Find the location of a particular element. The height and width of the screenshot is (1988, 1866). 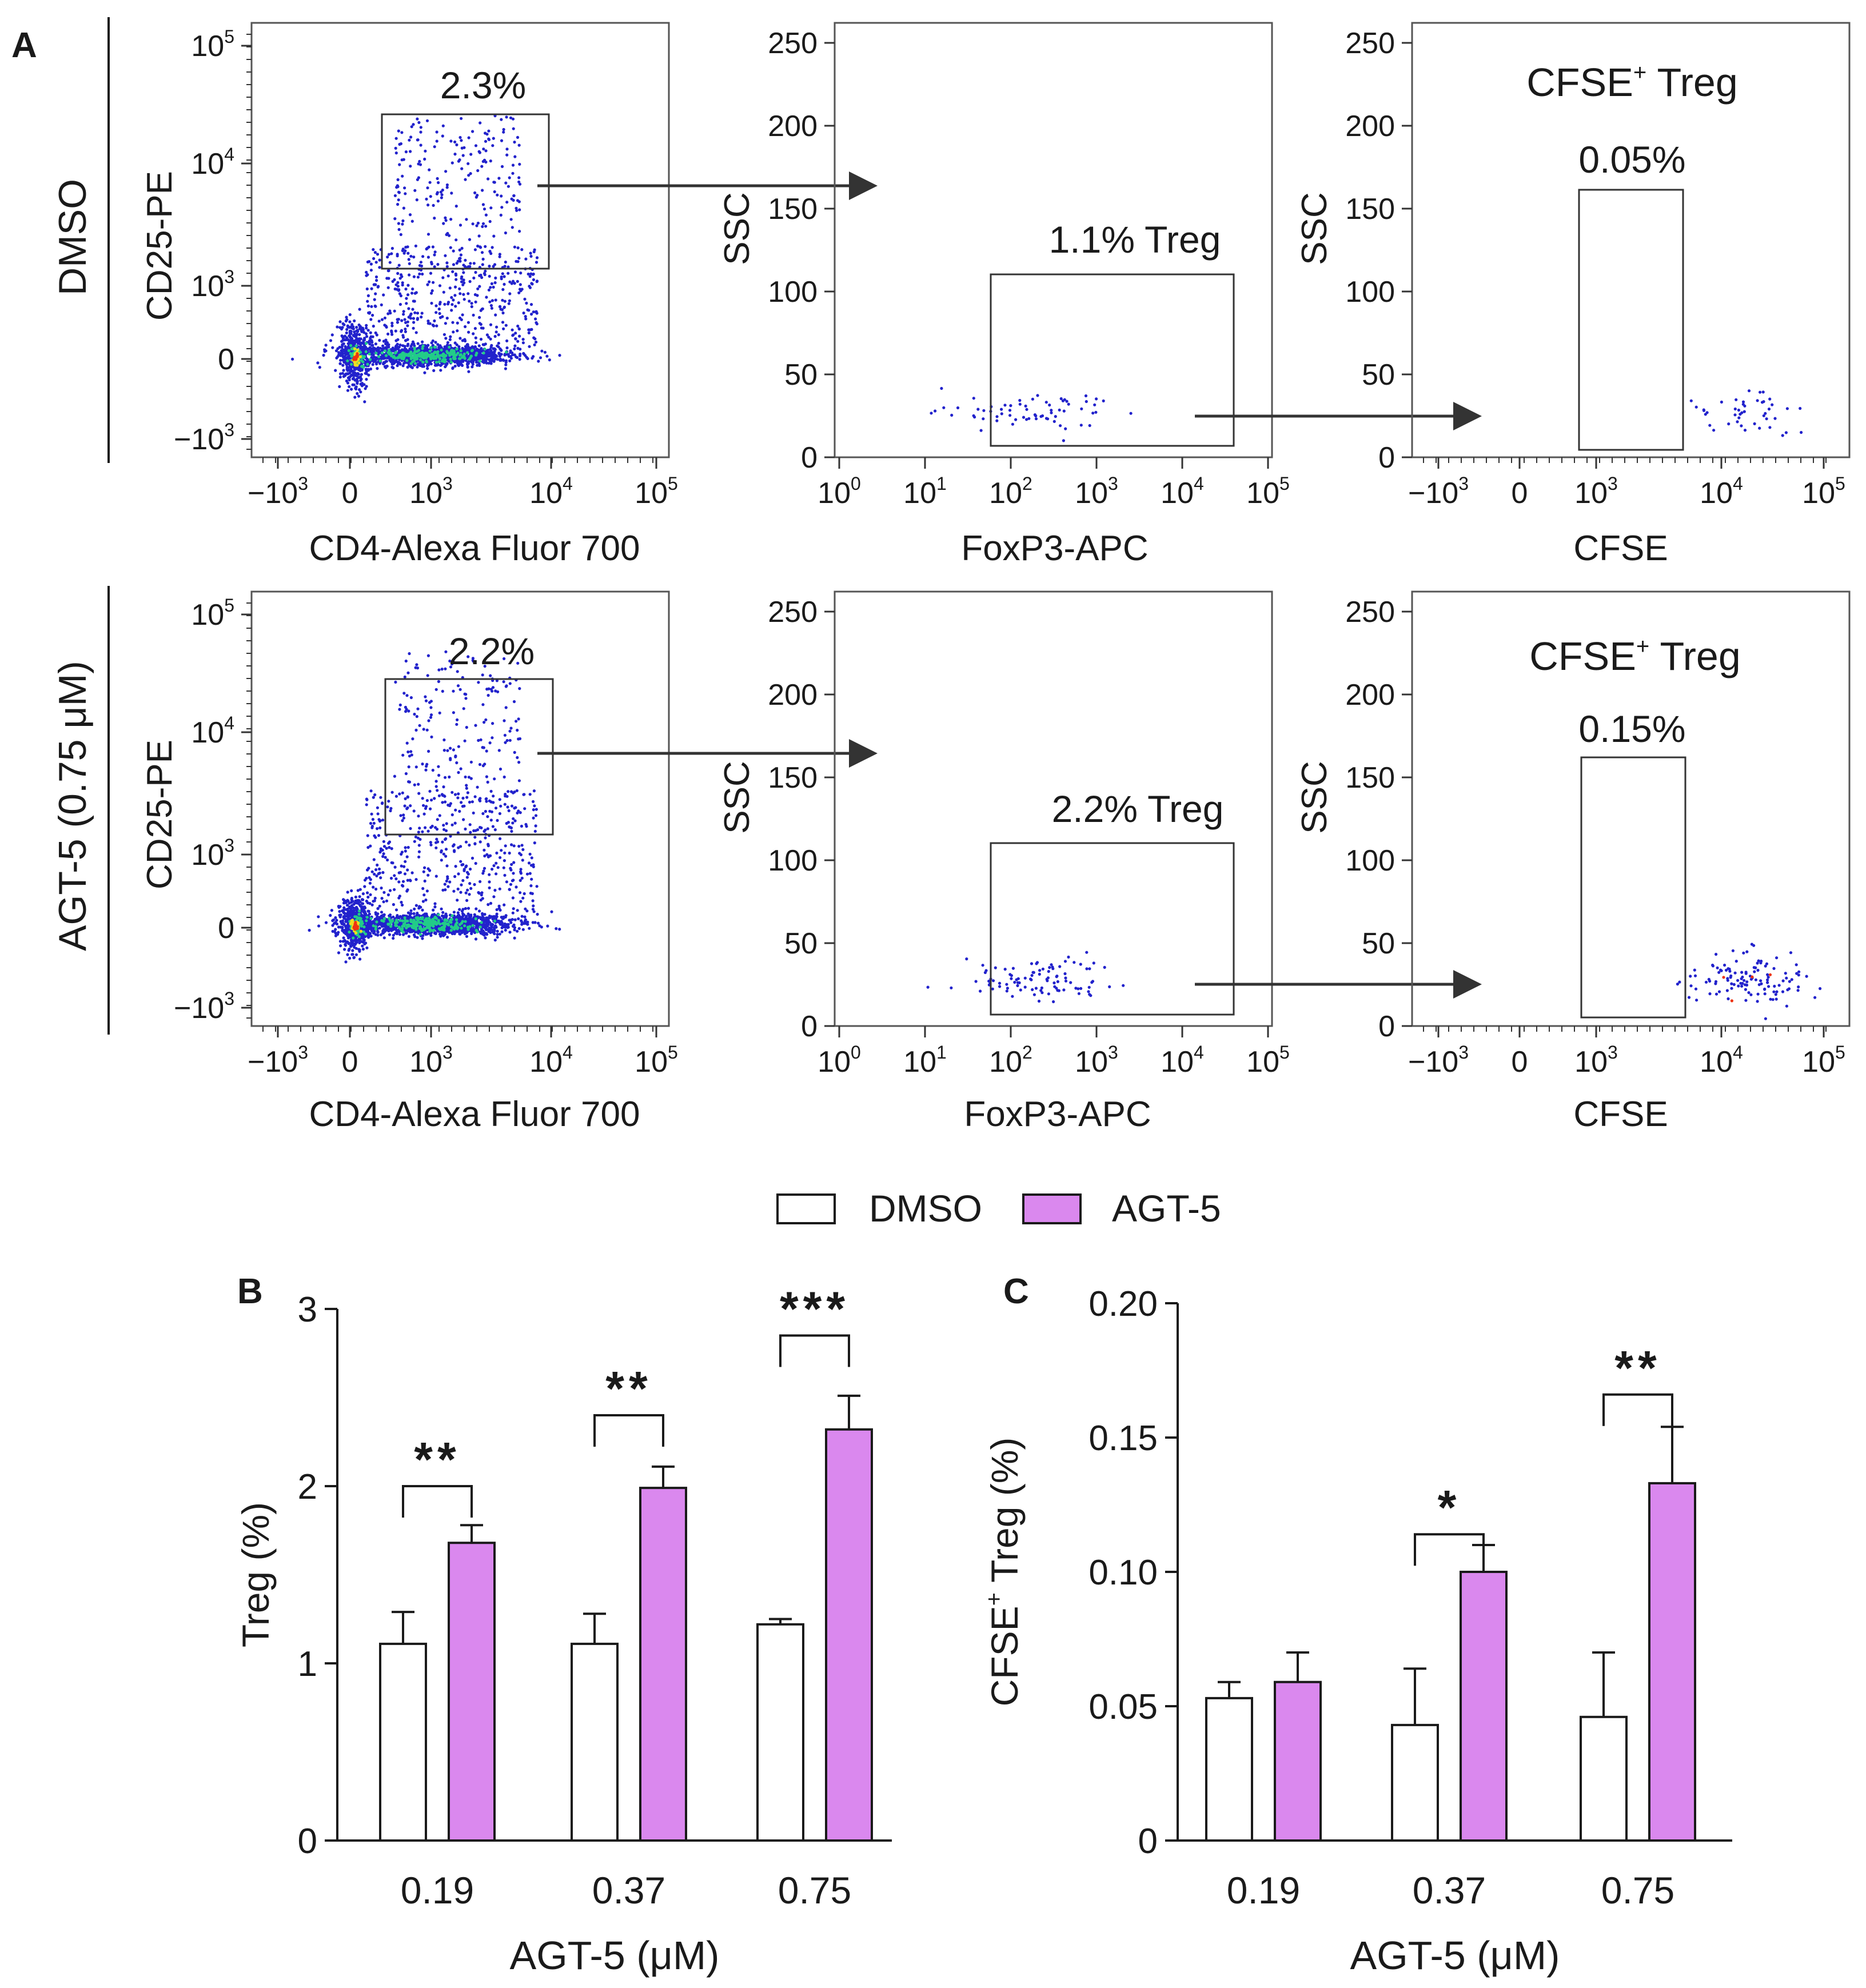

y-tick-label: 0 is located at coordinates (809, 458).